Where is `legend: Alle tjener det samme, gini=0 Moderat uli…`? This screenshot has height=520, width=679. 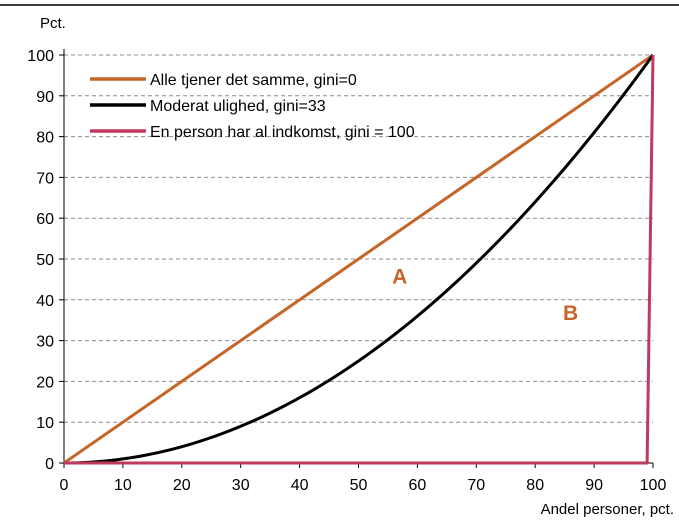
legend: Alle tjener det samme, gini=0 Moderat uli… is located at coordinates (252, 106).